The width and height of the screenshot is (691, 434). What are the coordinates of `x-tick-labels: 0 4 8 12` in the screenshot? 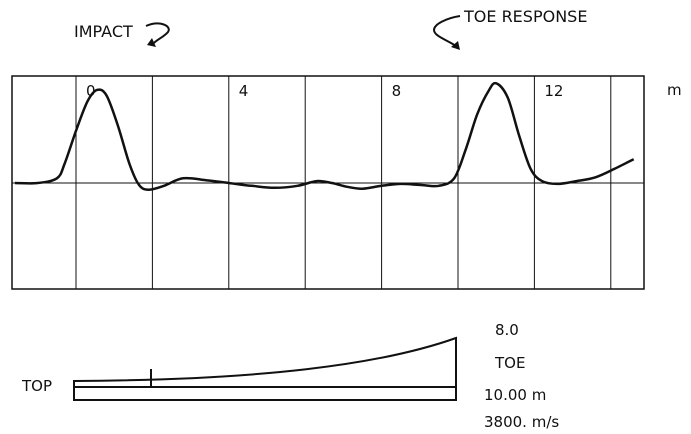 It's located at (324, 91).